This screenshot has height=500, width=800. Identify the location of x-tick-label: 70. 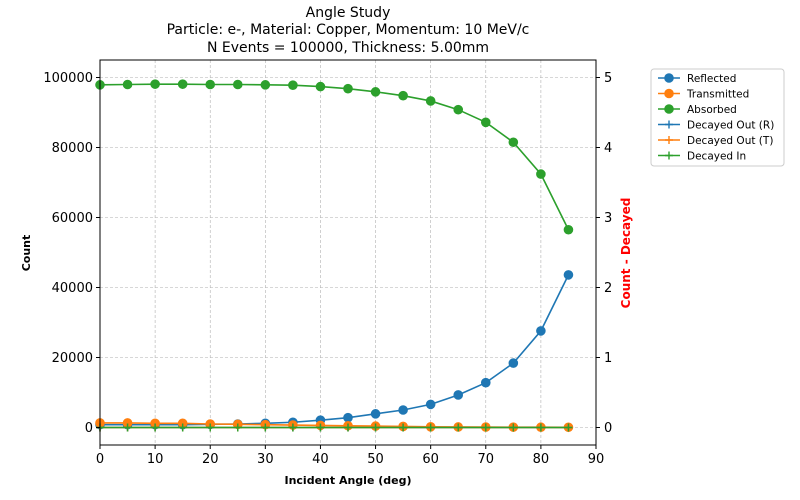
(486, 459).